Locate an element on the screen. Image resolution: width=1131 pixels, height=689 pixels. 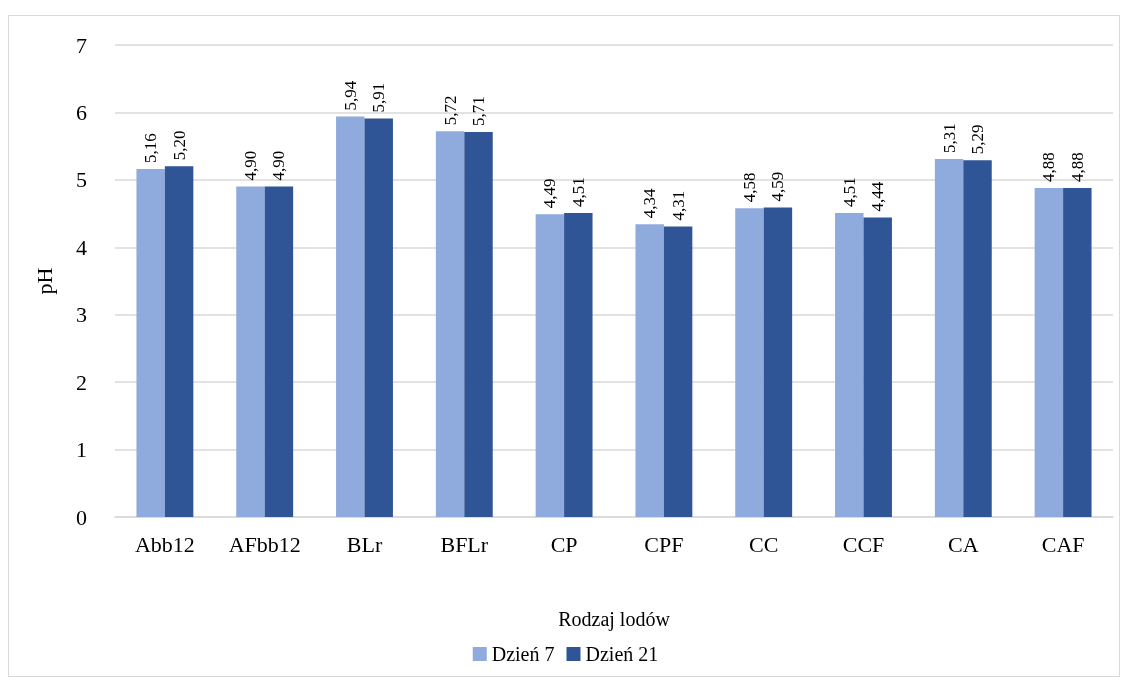
x-tick-label: CPF is located at coordinates (664, 544).